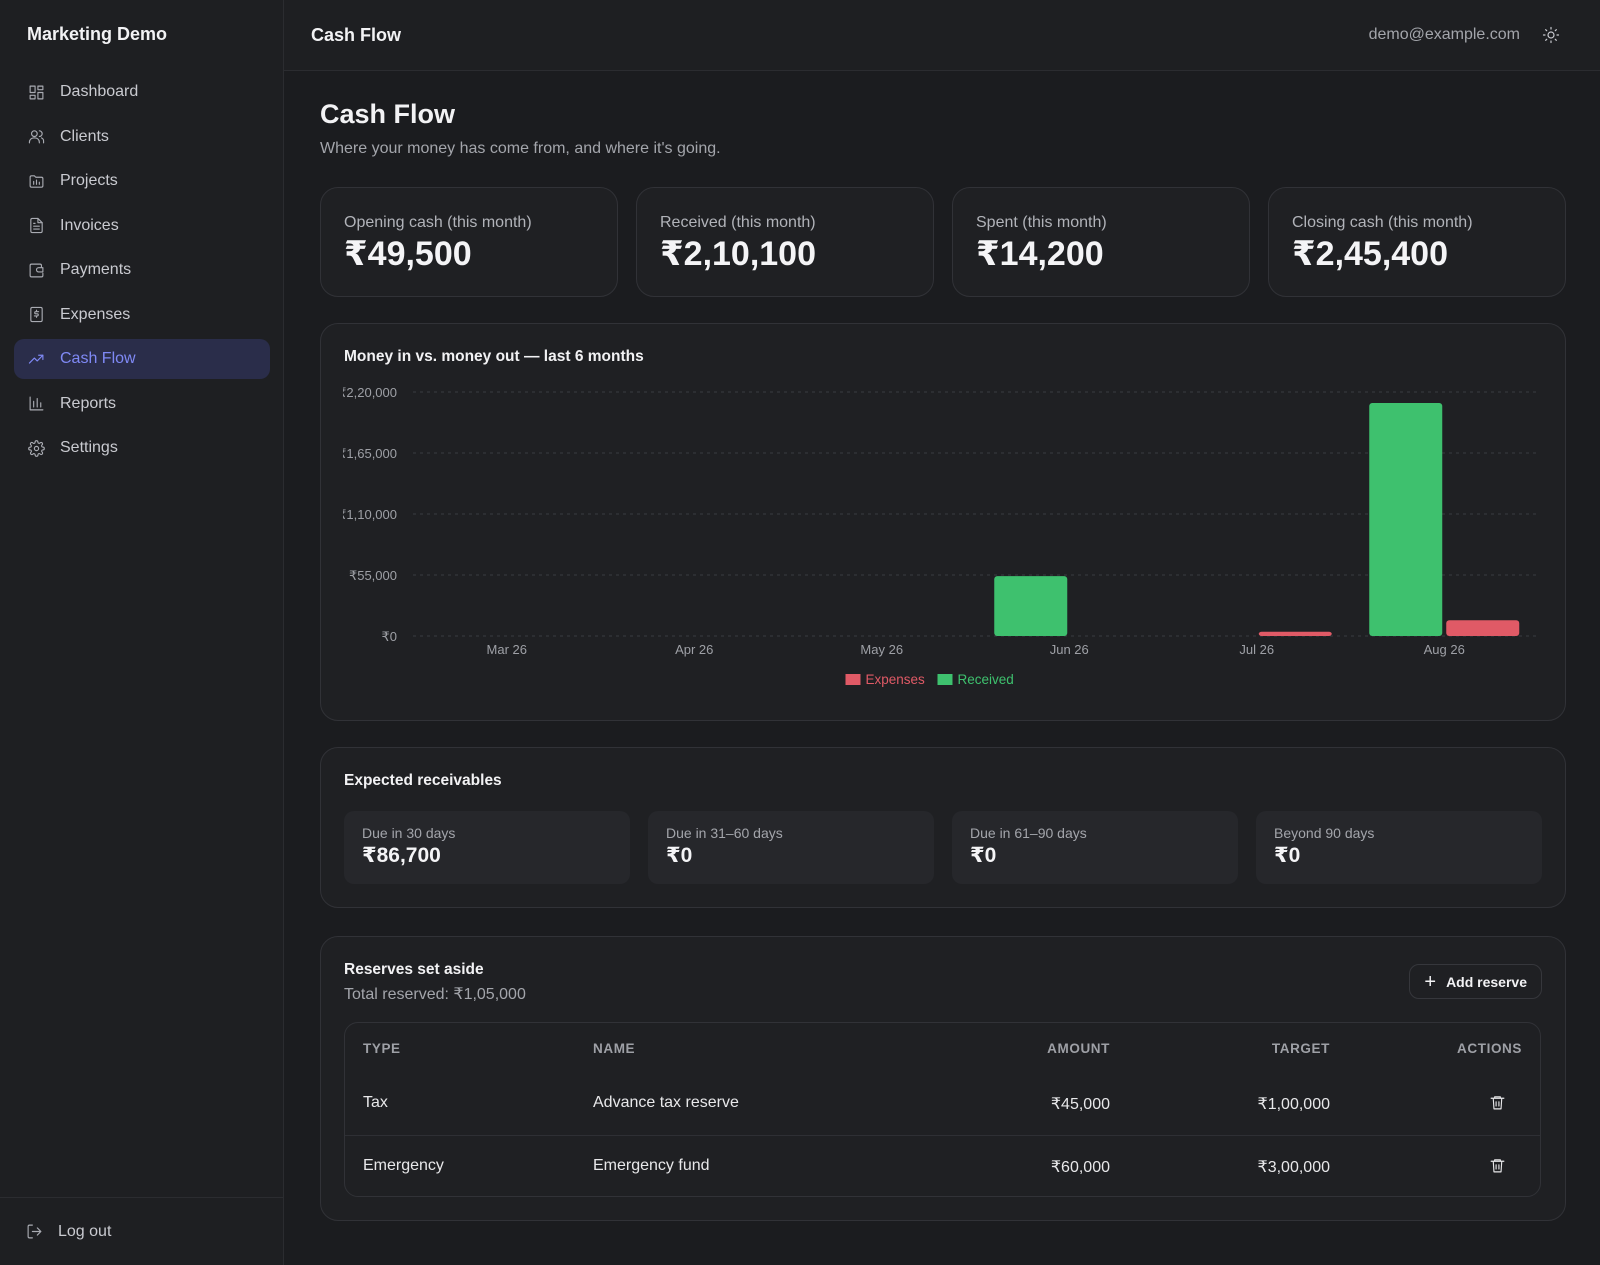  I want to click on topbar-title: Cash Flow, so click(356, 35).